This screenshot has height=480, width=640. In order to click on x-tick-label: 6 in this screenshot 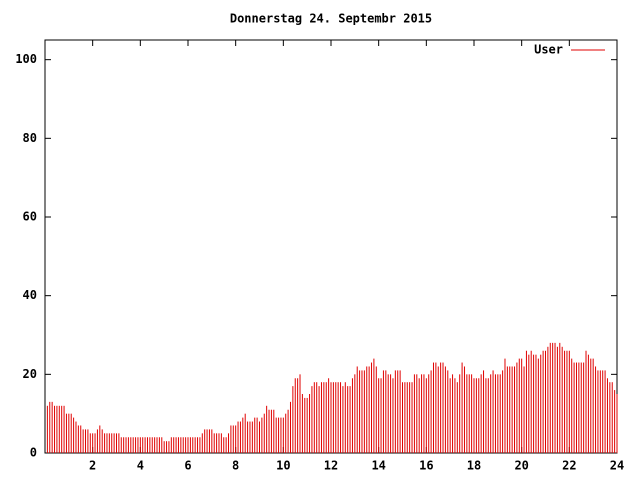, I will do `click(187, 466)`.